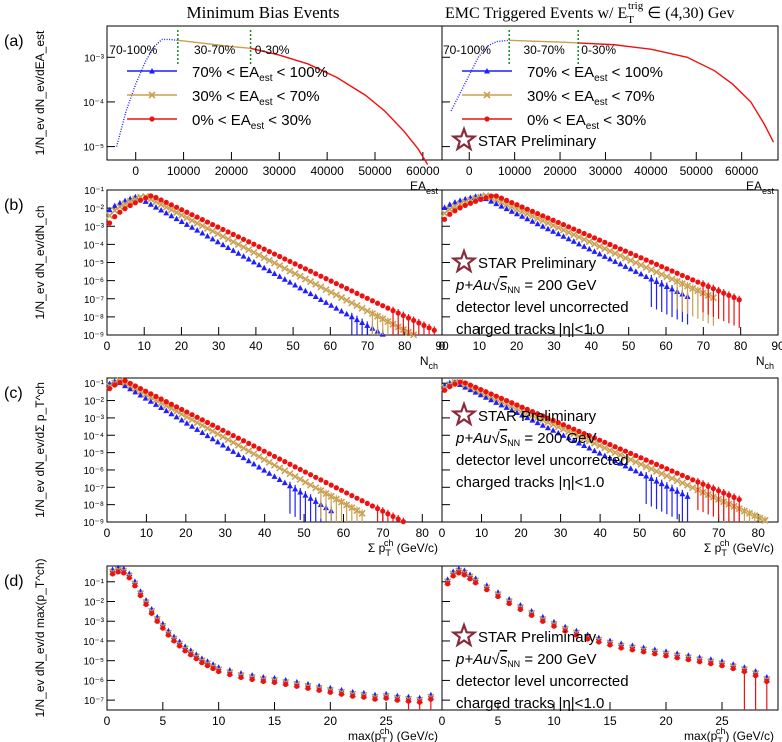 The image size is (782, 742). What do you see at coordinates (554, 721) in the screenshot?
I see `x-tick-label: 10` at bounding box center [554, 721].